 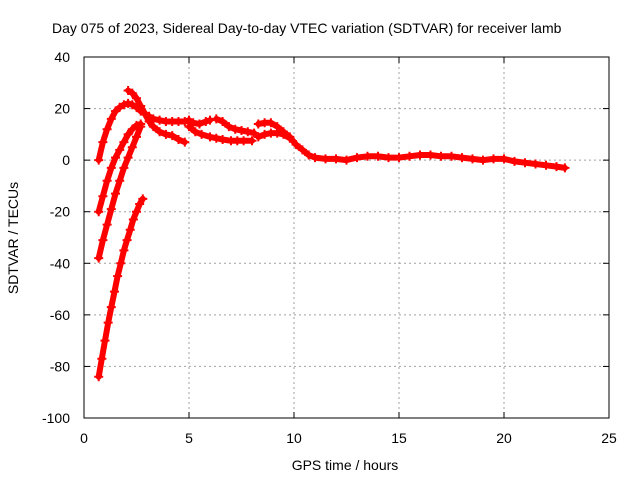 What do you see at coordinates (189, 438) in the screenshot?
I see `x-tick-label: 5` at bounding box center [189, 438].